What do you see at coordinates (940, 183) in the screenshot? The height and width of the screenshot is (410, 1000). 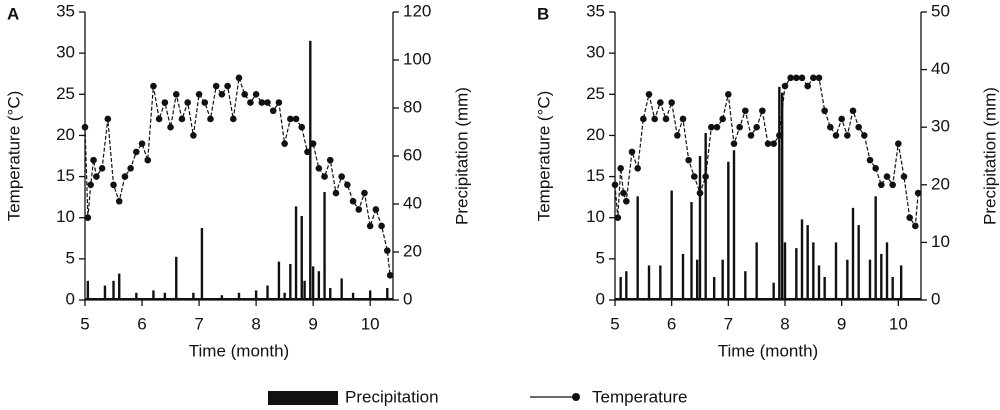 I see `y2-tick-label: 20` at bounding box center [940, 183].